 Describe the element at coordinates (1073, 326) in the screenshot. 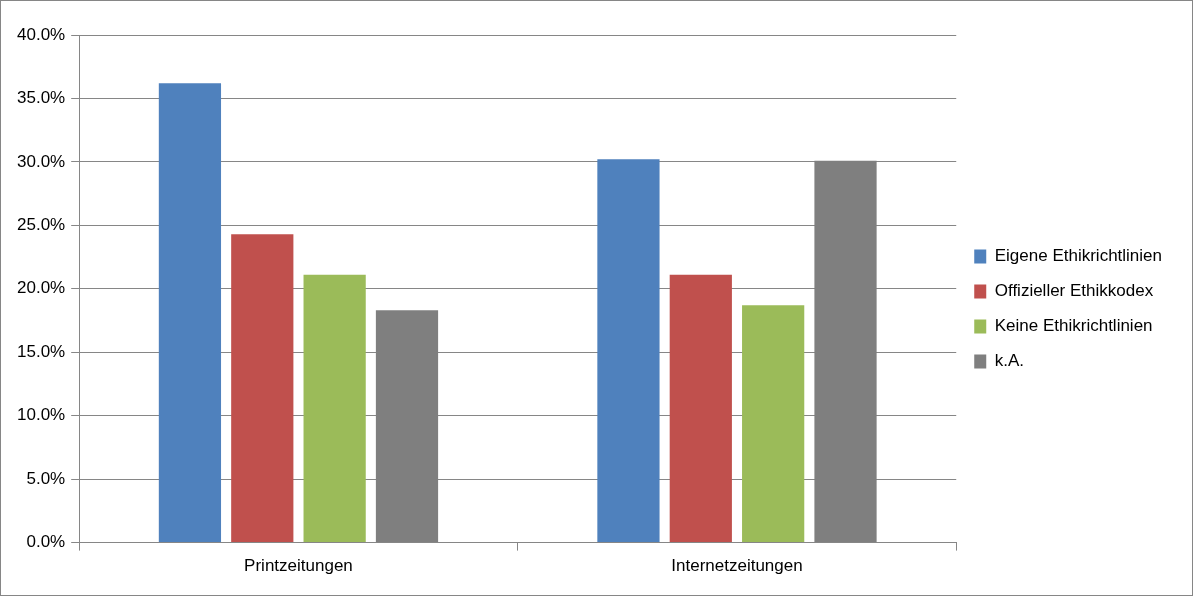

I see `legend-label: Keine Ethikrichtlinien` at that location.